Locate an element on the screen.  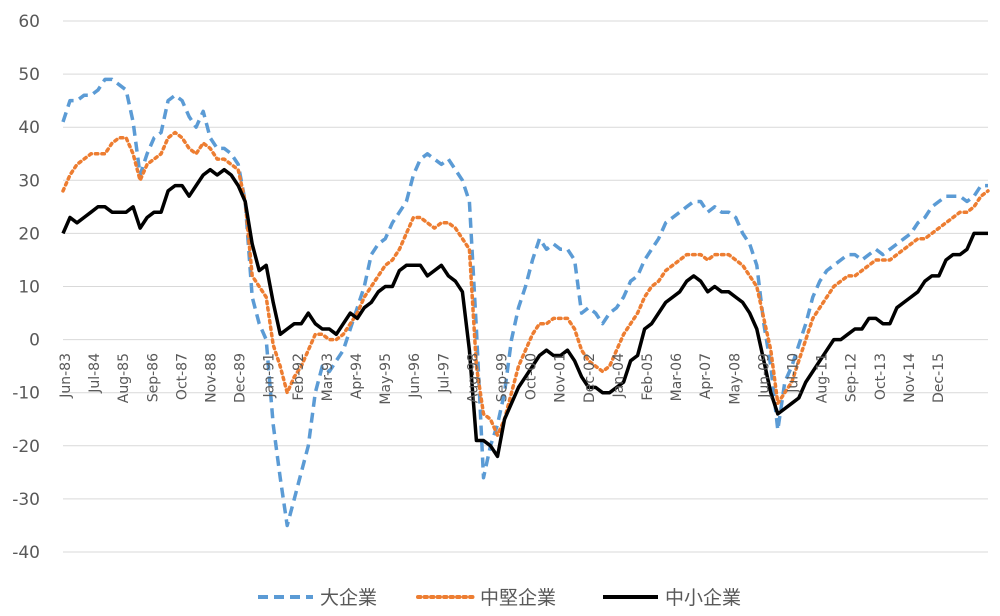
y-tick-label: 40 is located at coordinates (29, 128).